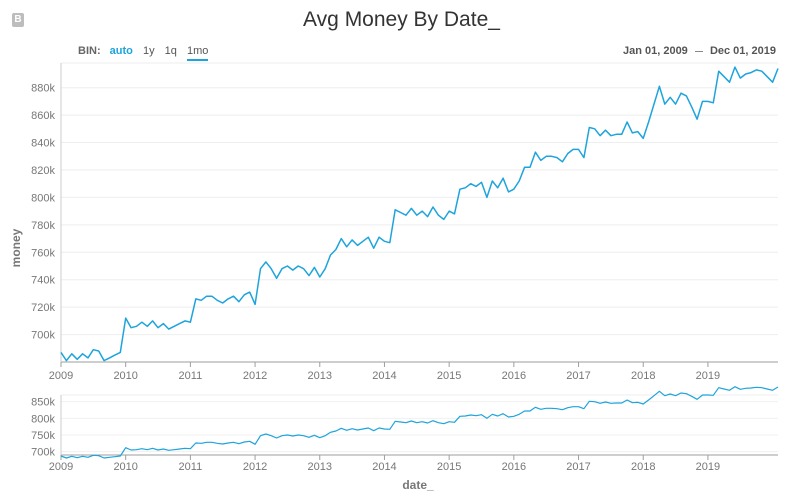  Describe the element at coordinates (125, 376) in the screenshot. I see `x-tick-label: 2010` at that location.